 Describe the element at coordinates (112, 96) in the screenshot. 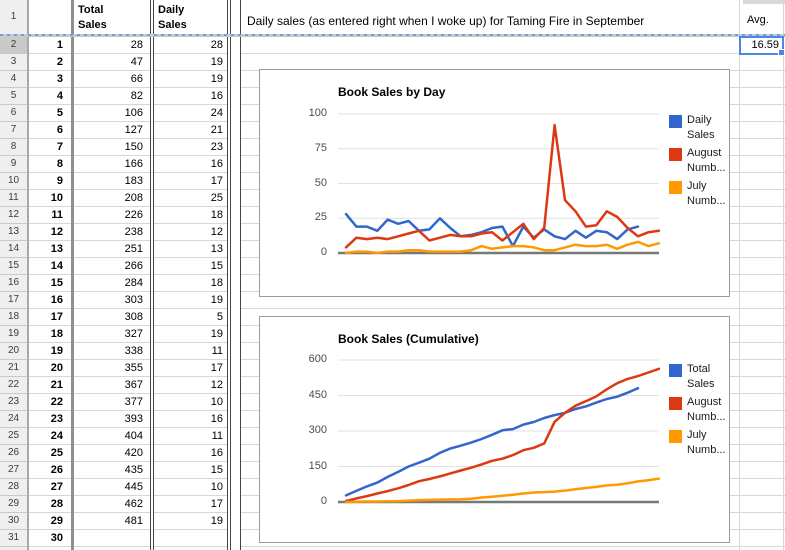

I see `cell: 82` at that location.